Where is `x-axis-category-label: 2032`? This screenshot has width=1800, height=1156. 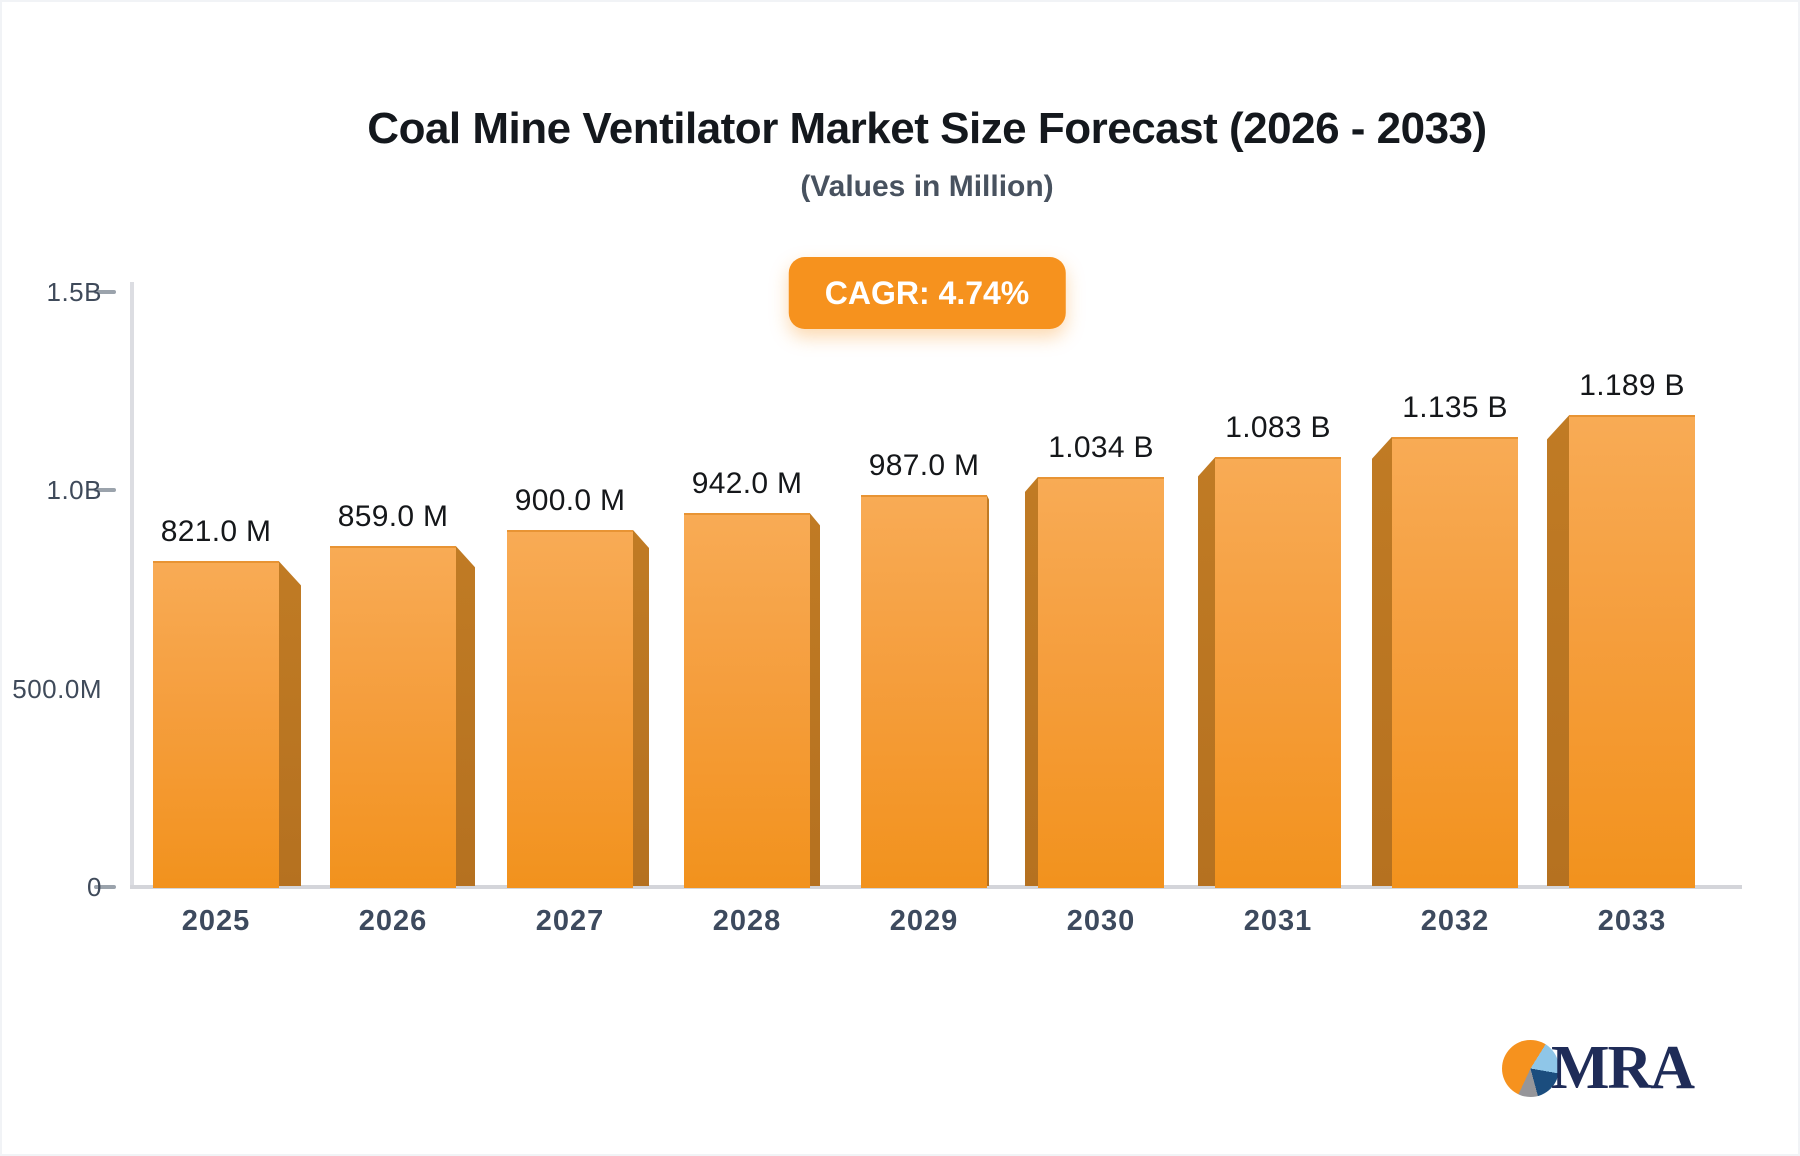 x-axis-category-label: 2032 is located at coordinates (1455, 921).